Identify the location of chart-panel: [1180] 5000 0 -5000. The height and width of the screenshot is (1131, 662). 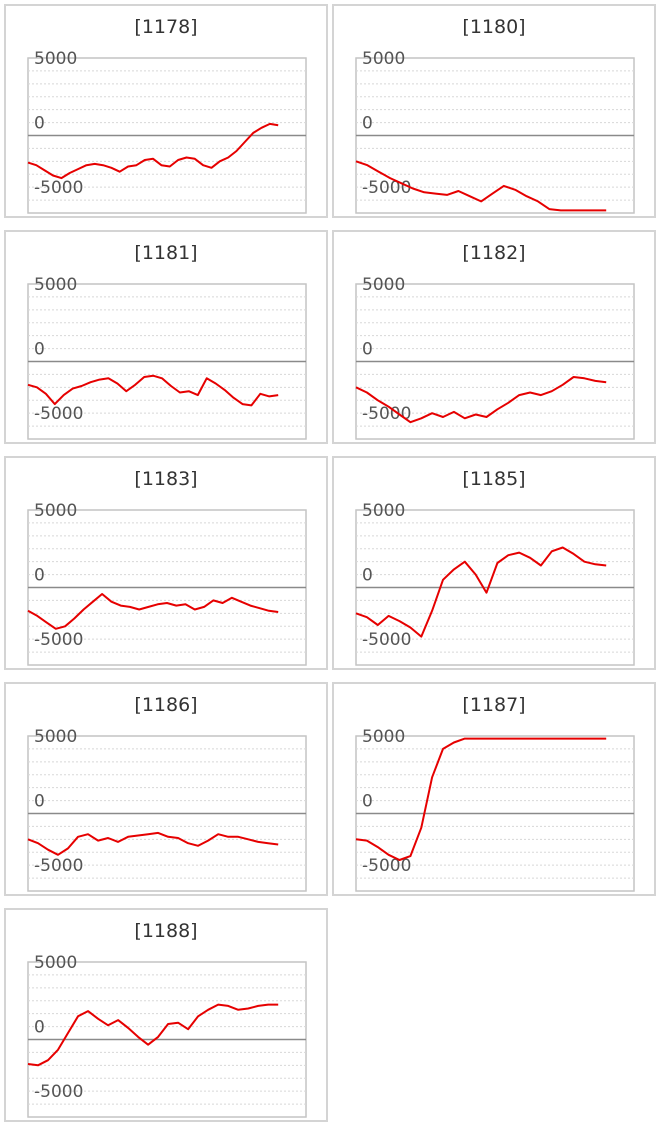
(494, 111).